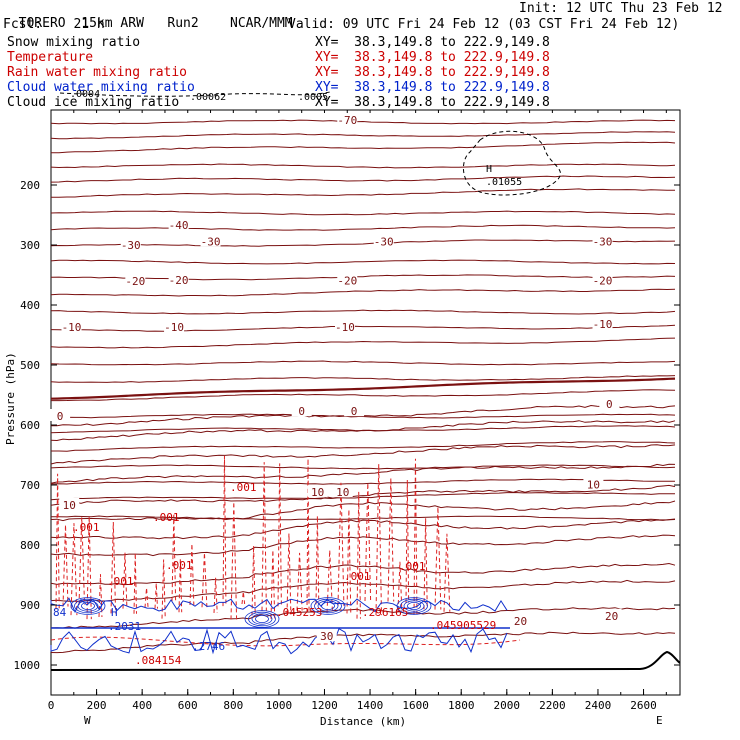  I want to click on cloud-water-contours, so click(280, 626).